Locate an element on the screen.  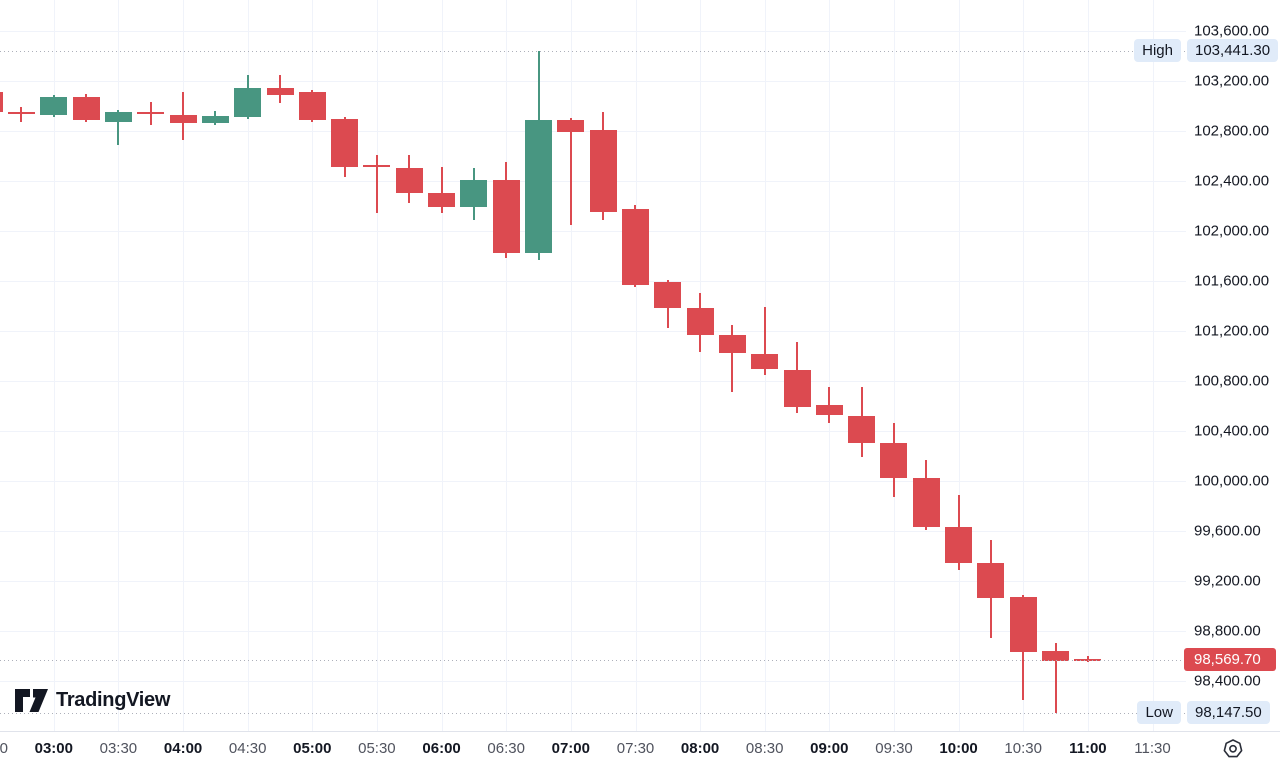
time-tick-label: 10:30 is located at coordinates (1023, 748).